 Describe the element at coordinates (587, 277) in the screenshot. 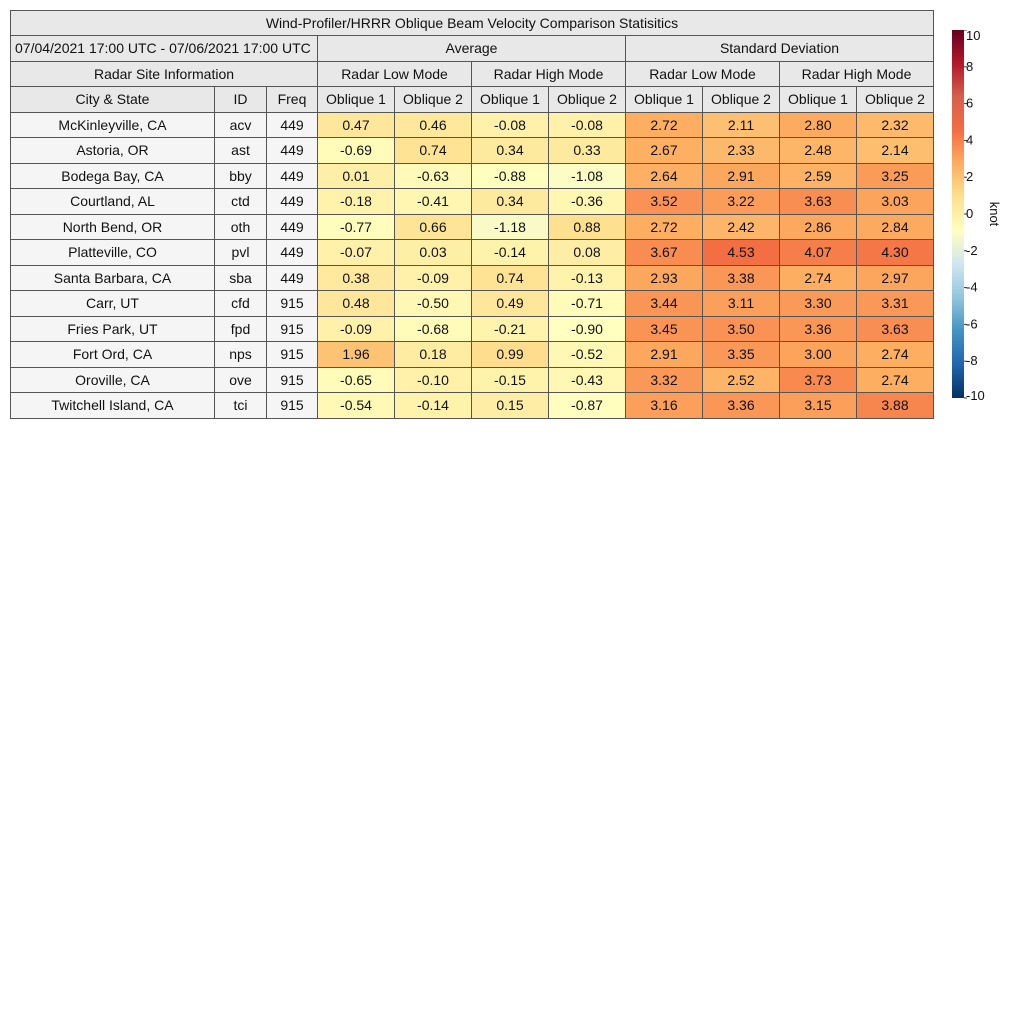

I see `heatmap-cell-avg-high-ob2: -0.13` at that location.